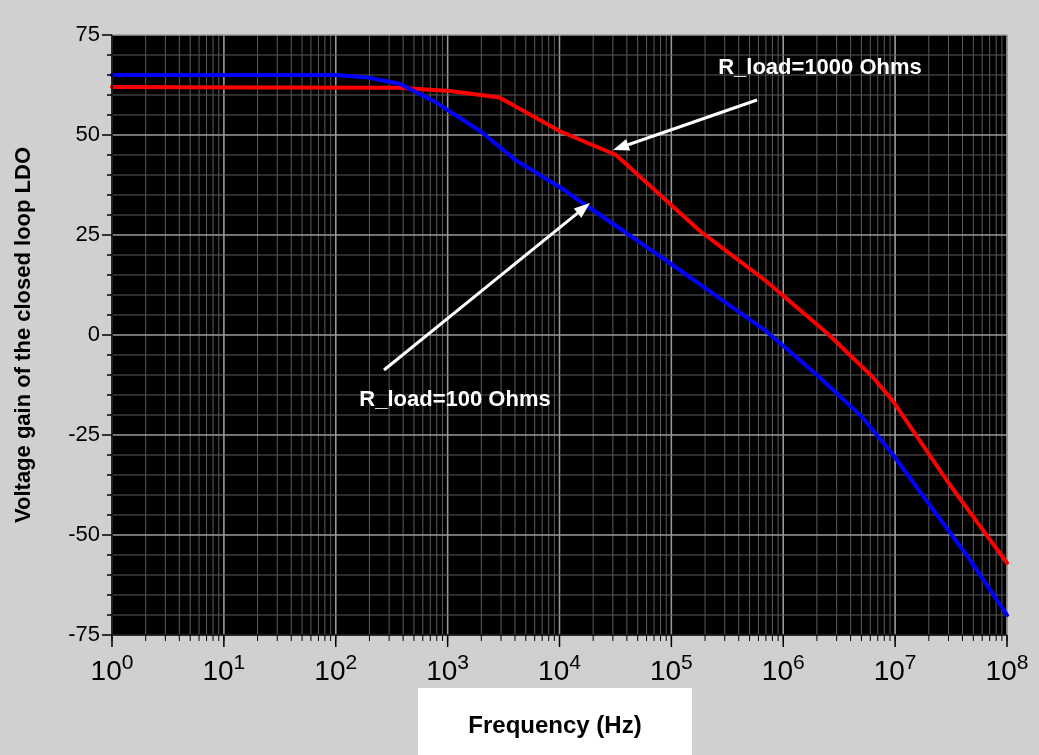 The height and width of the screenshot is (755, 1039). Describe the element at coordinates (336, 667) in the screenshot. I see `x-tick-label: 10$^{2}$` at that location.